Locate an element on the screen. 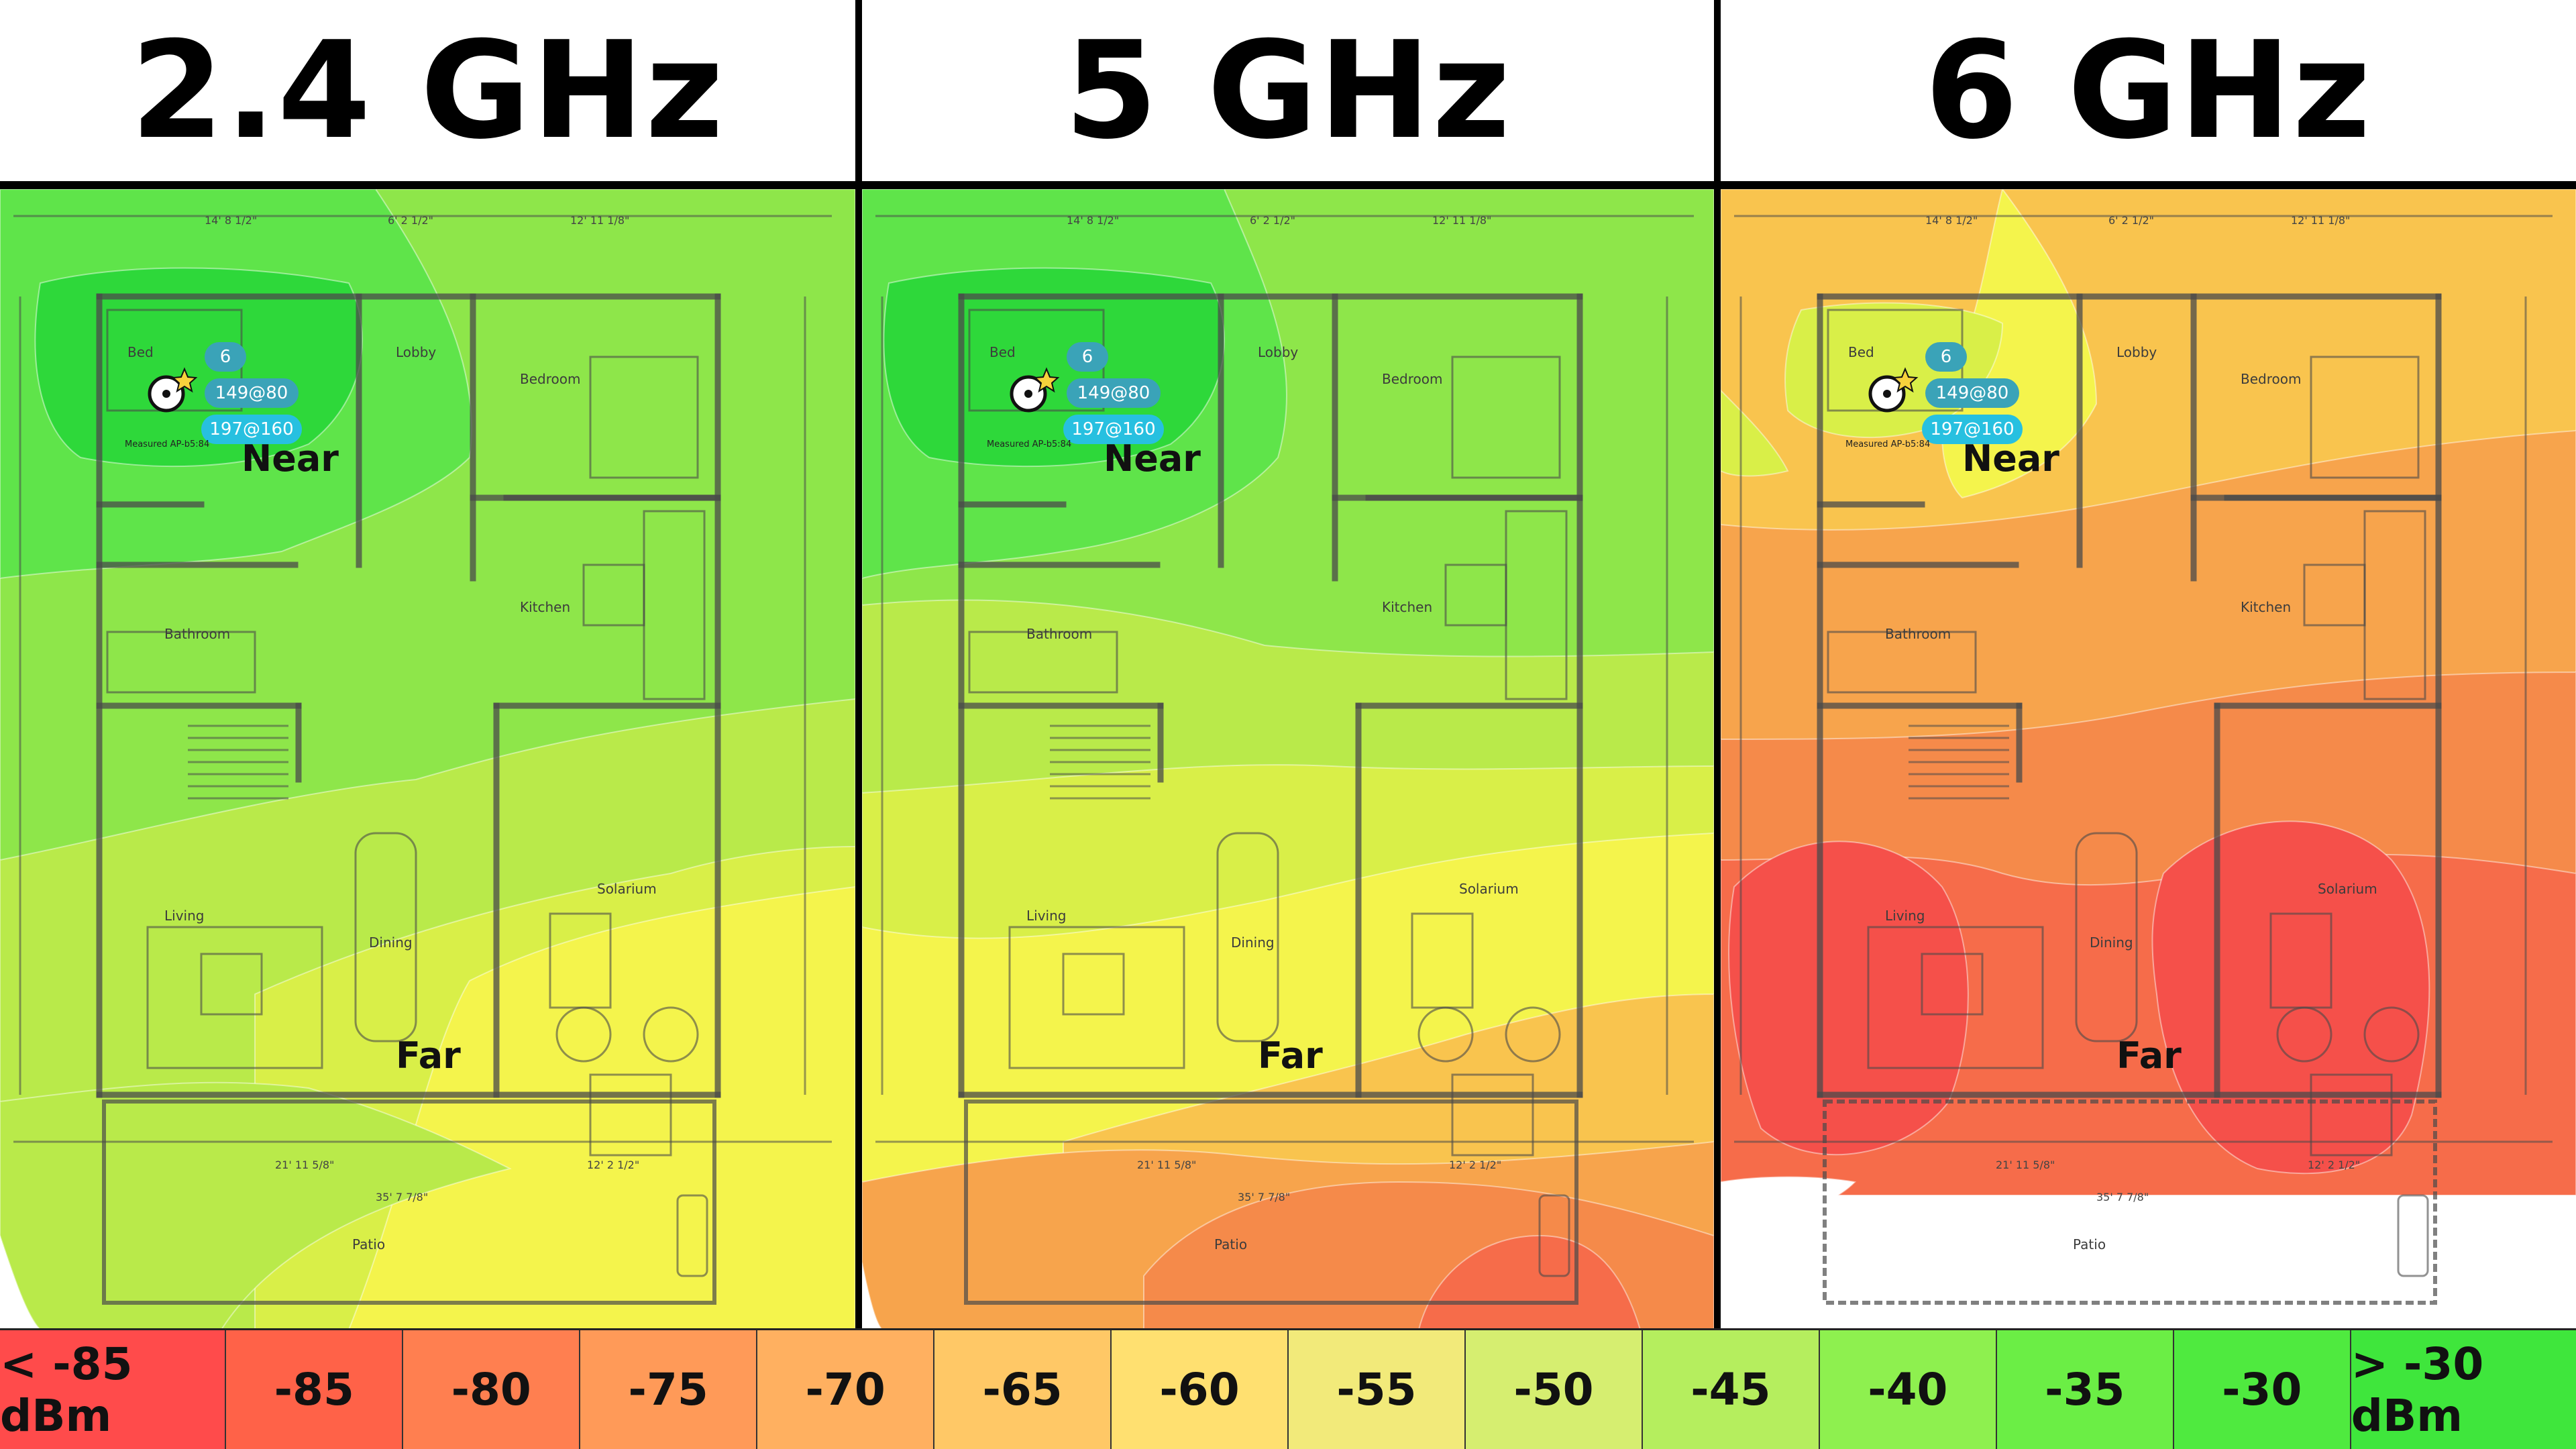 This screenshot has height=1449, width=2576. solarium-furniture is located at coordinates (630, 1115).